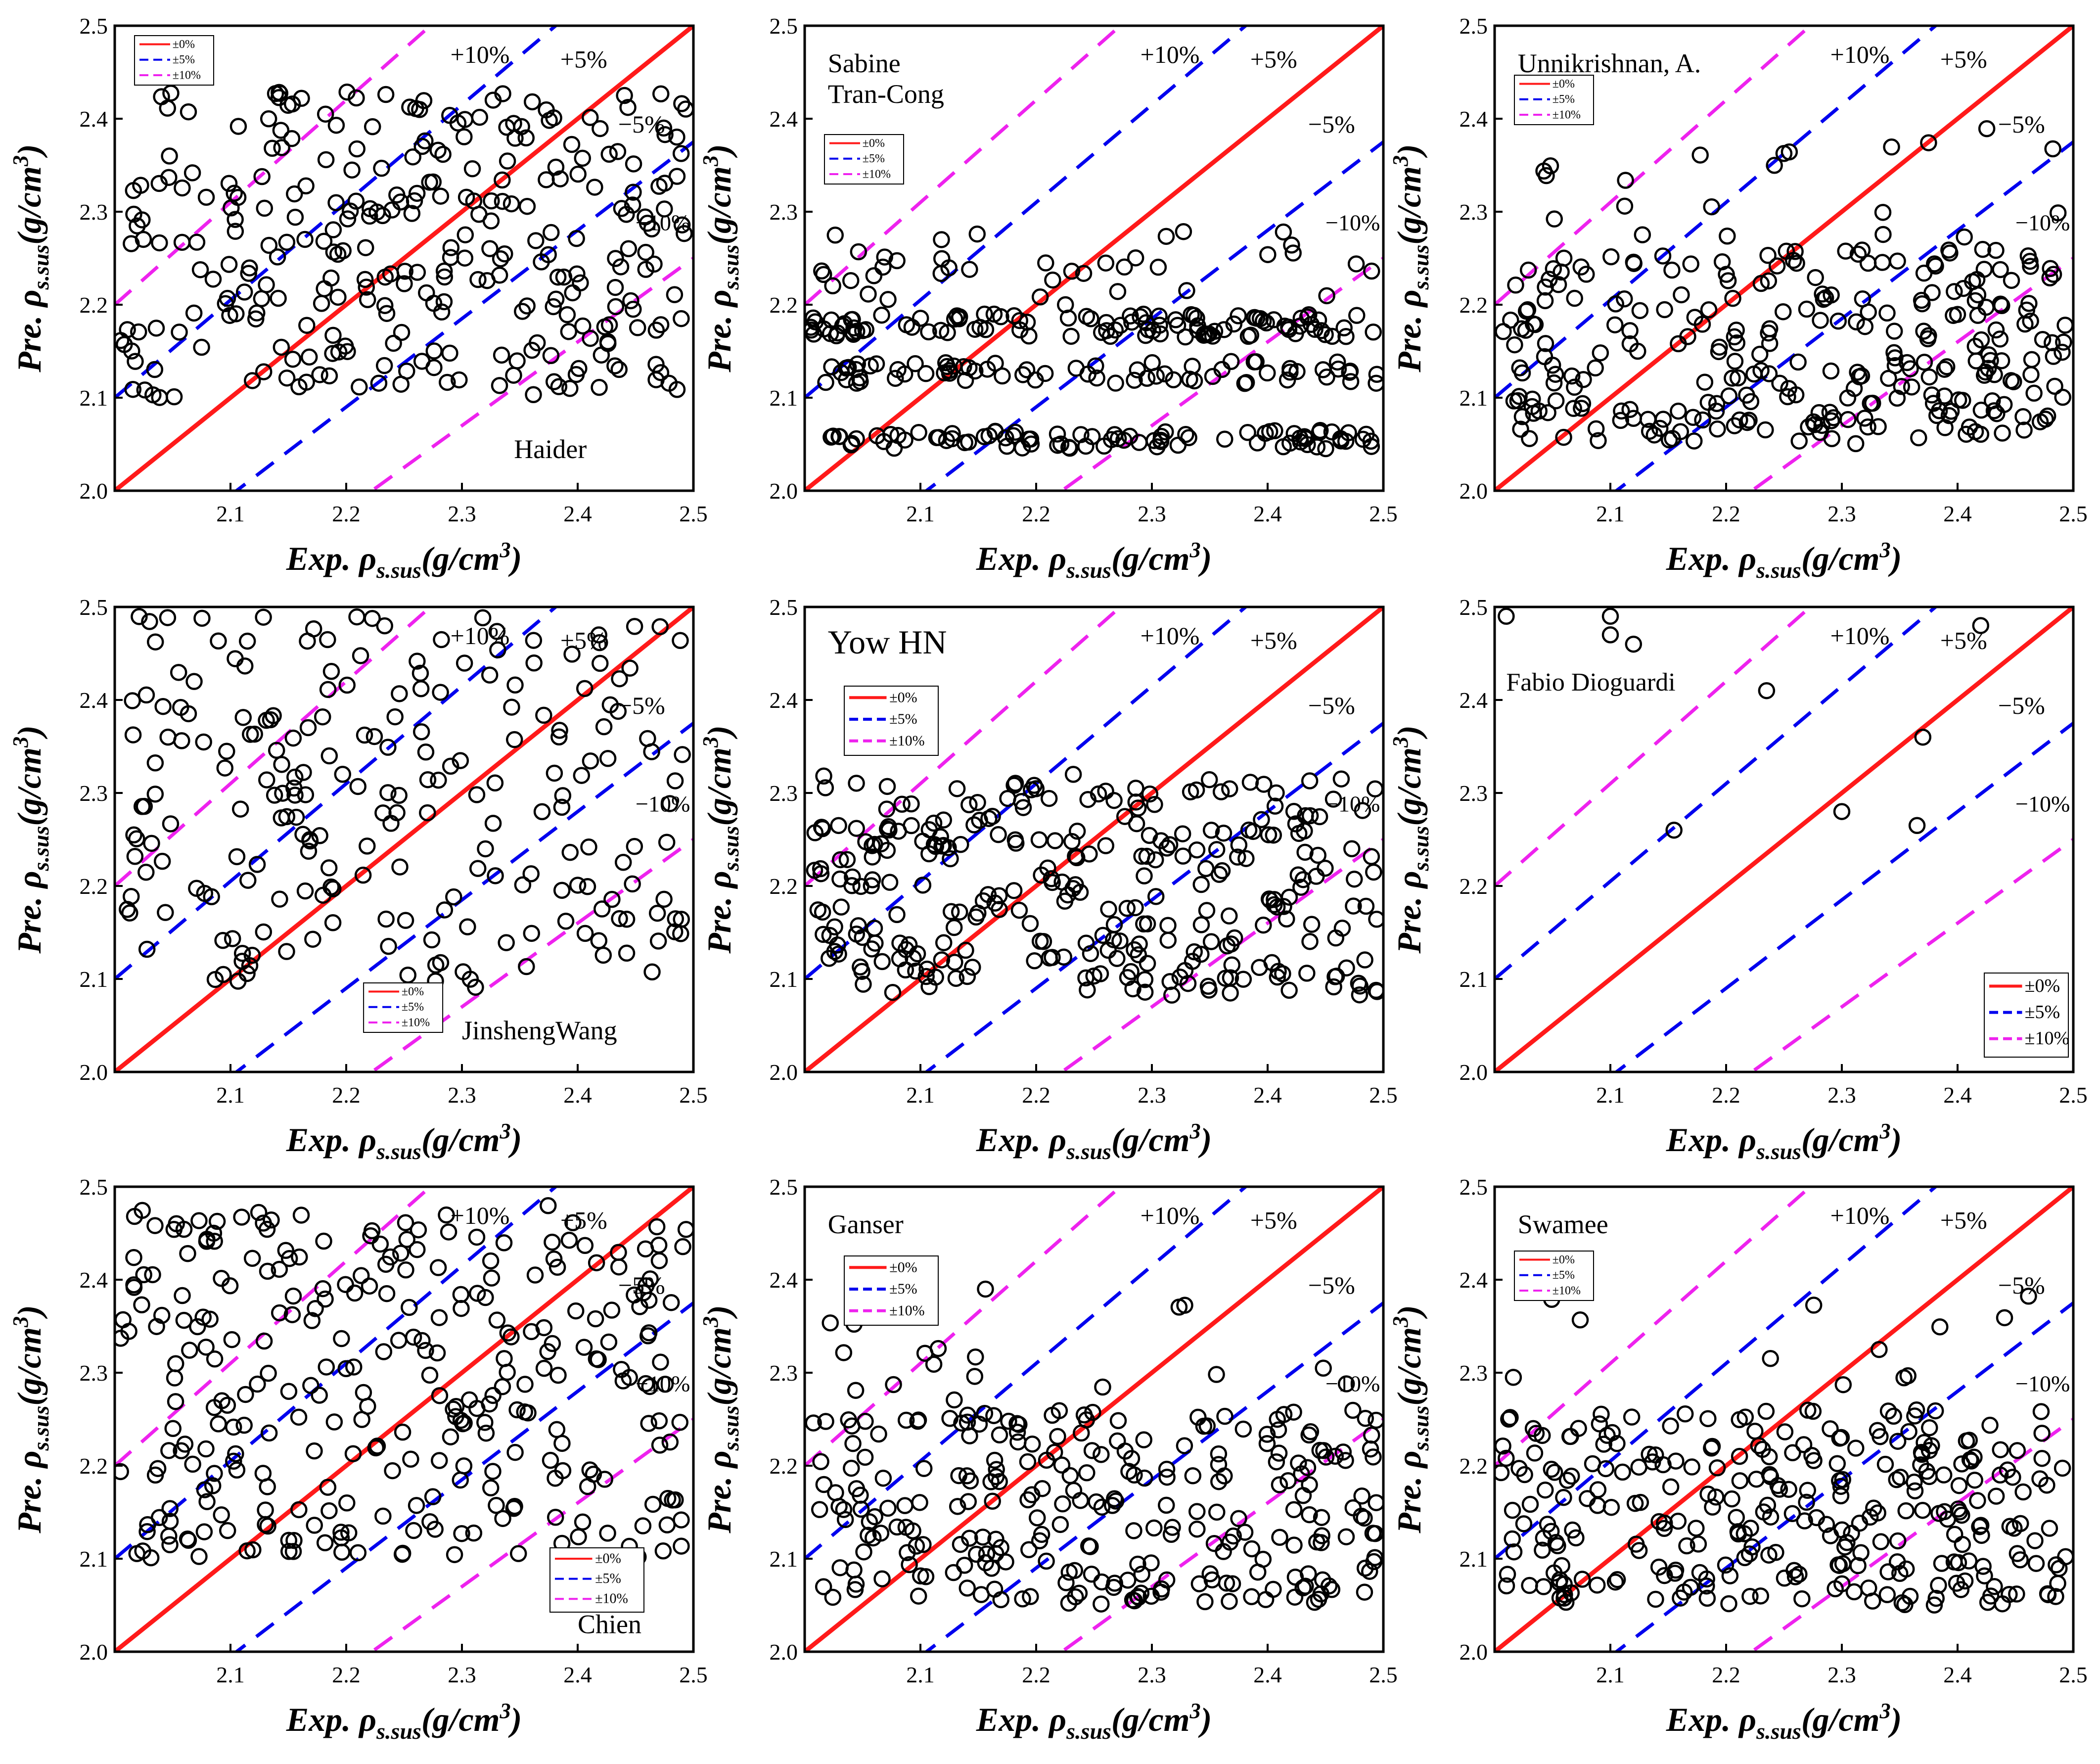 This screenshot has height=1764, width=2100. Describe the element at coordinates (94, 1187) in the screenshot. I see `y-tick-label: 2.5` at that location.